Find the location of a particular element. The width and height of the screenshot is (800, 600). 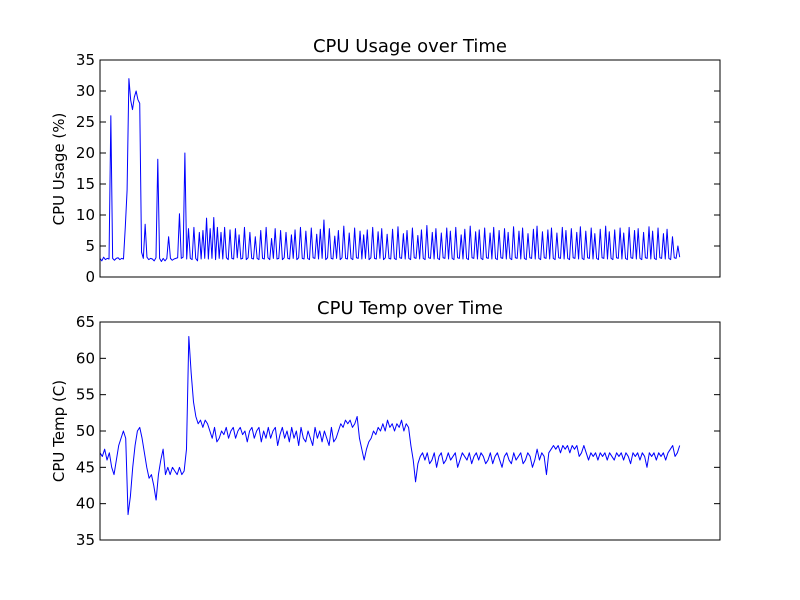

cpu-temp-y-tick-label: 50 is located at coordinates (85, 431).